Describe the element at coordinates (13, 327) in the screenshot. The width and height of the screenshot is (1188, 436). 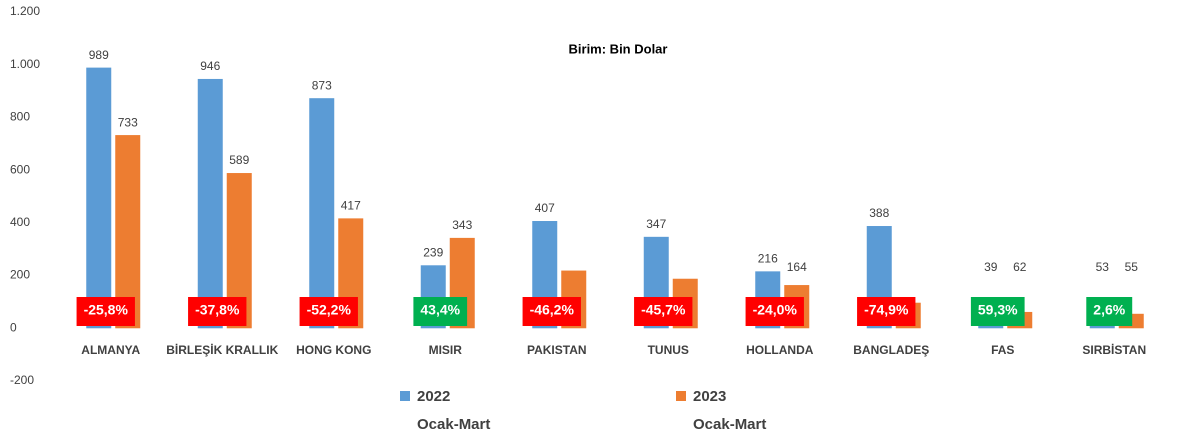
I see `y-tick-label: 0` at that location.